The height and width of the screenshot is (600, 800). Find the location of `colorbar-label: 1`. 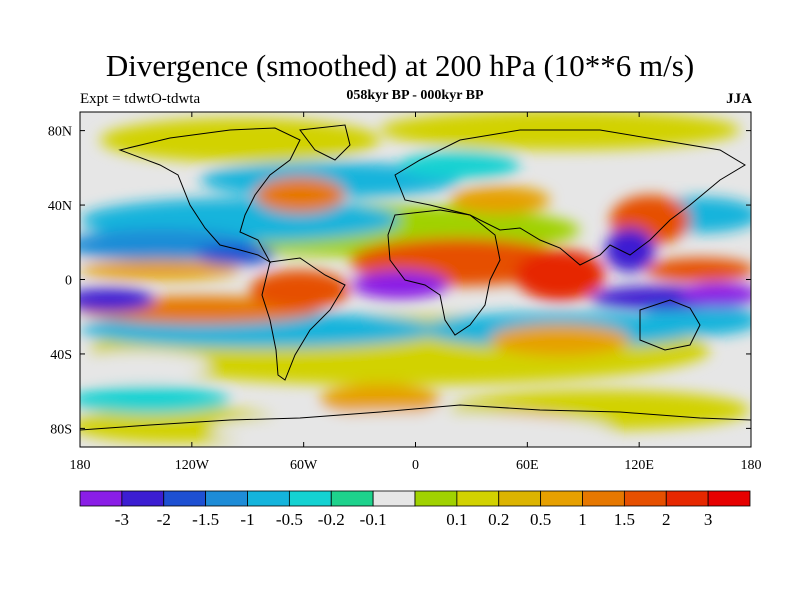

colorbar-label: 1 is located at coordinates (582, 519).